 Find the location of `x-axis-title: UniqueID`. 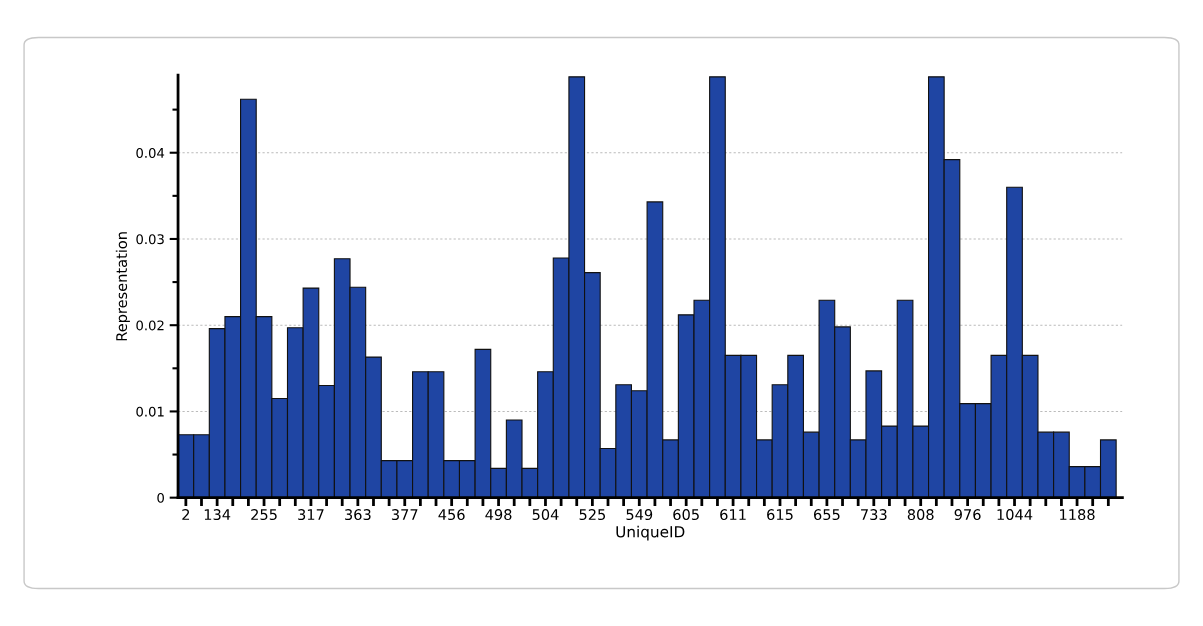

x-axis-title: UniqueID is located at coordinates (650, 533).